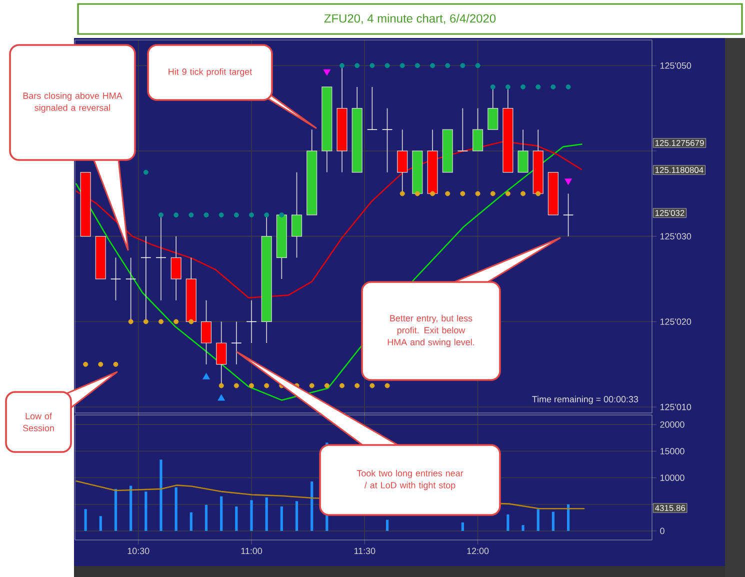 Image resolution: width=745 pixels, height=577 pixels. I want to click on text: 125.1180804, so click(679, 169).